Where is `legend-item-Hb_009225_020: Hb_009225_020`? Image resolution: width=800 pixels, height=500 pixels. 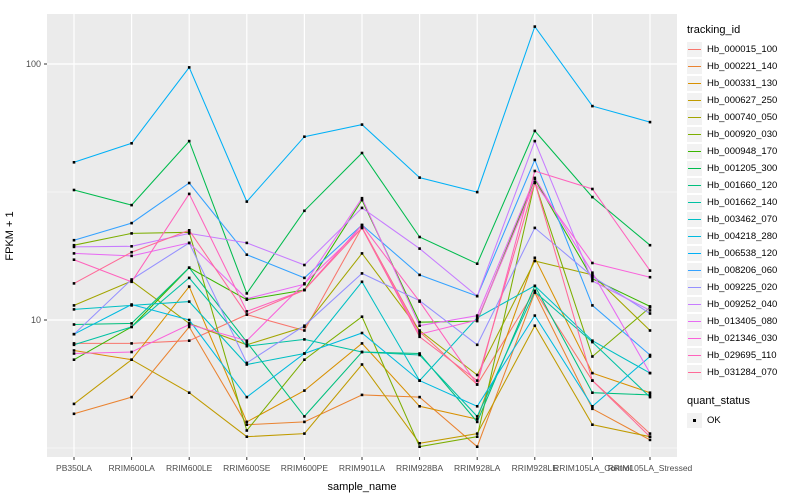
legend-item-Hb_009225_020: Hb_009225_020 is located at coordinates (743, 287).